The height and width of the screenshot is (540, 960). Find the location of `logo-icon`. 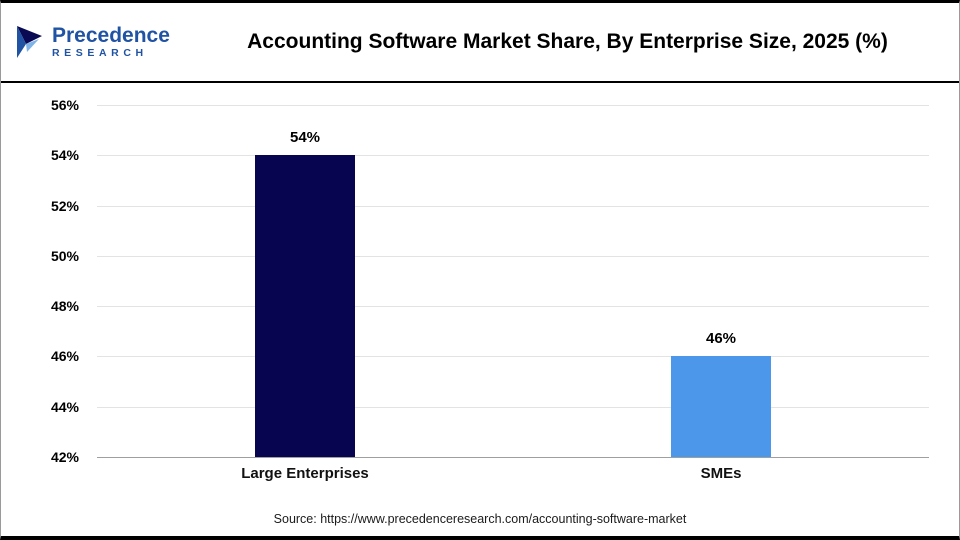

logo-icon is located at coordinates (30, 42).